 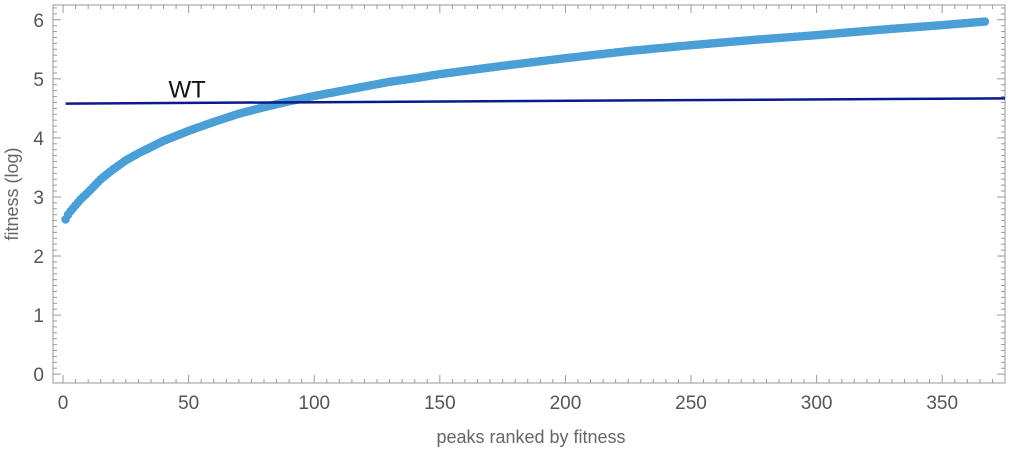 I want to click on x-tick-label: 250, so click(x=691, y=403).